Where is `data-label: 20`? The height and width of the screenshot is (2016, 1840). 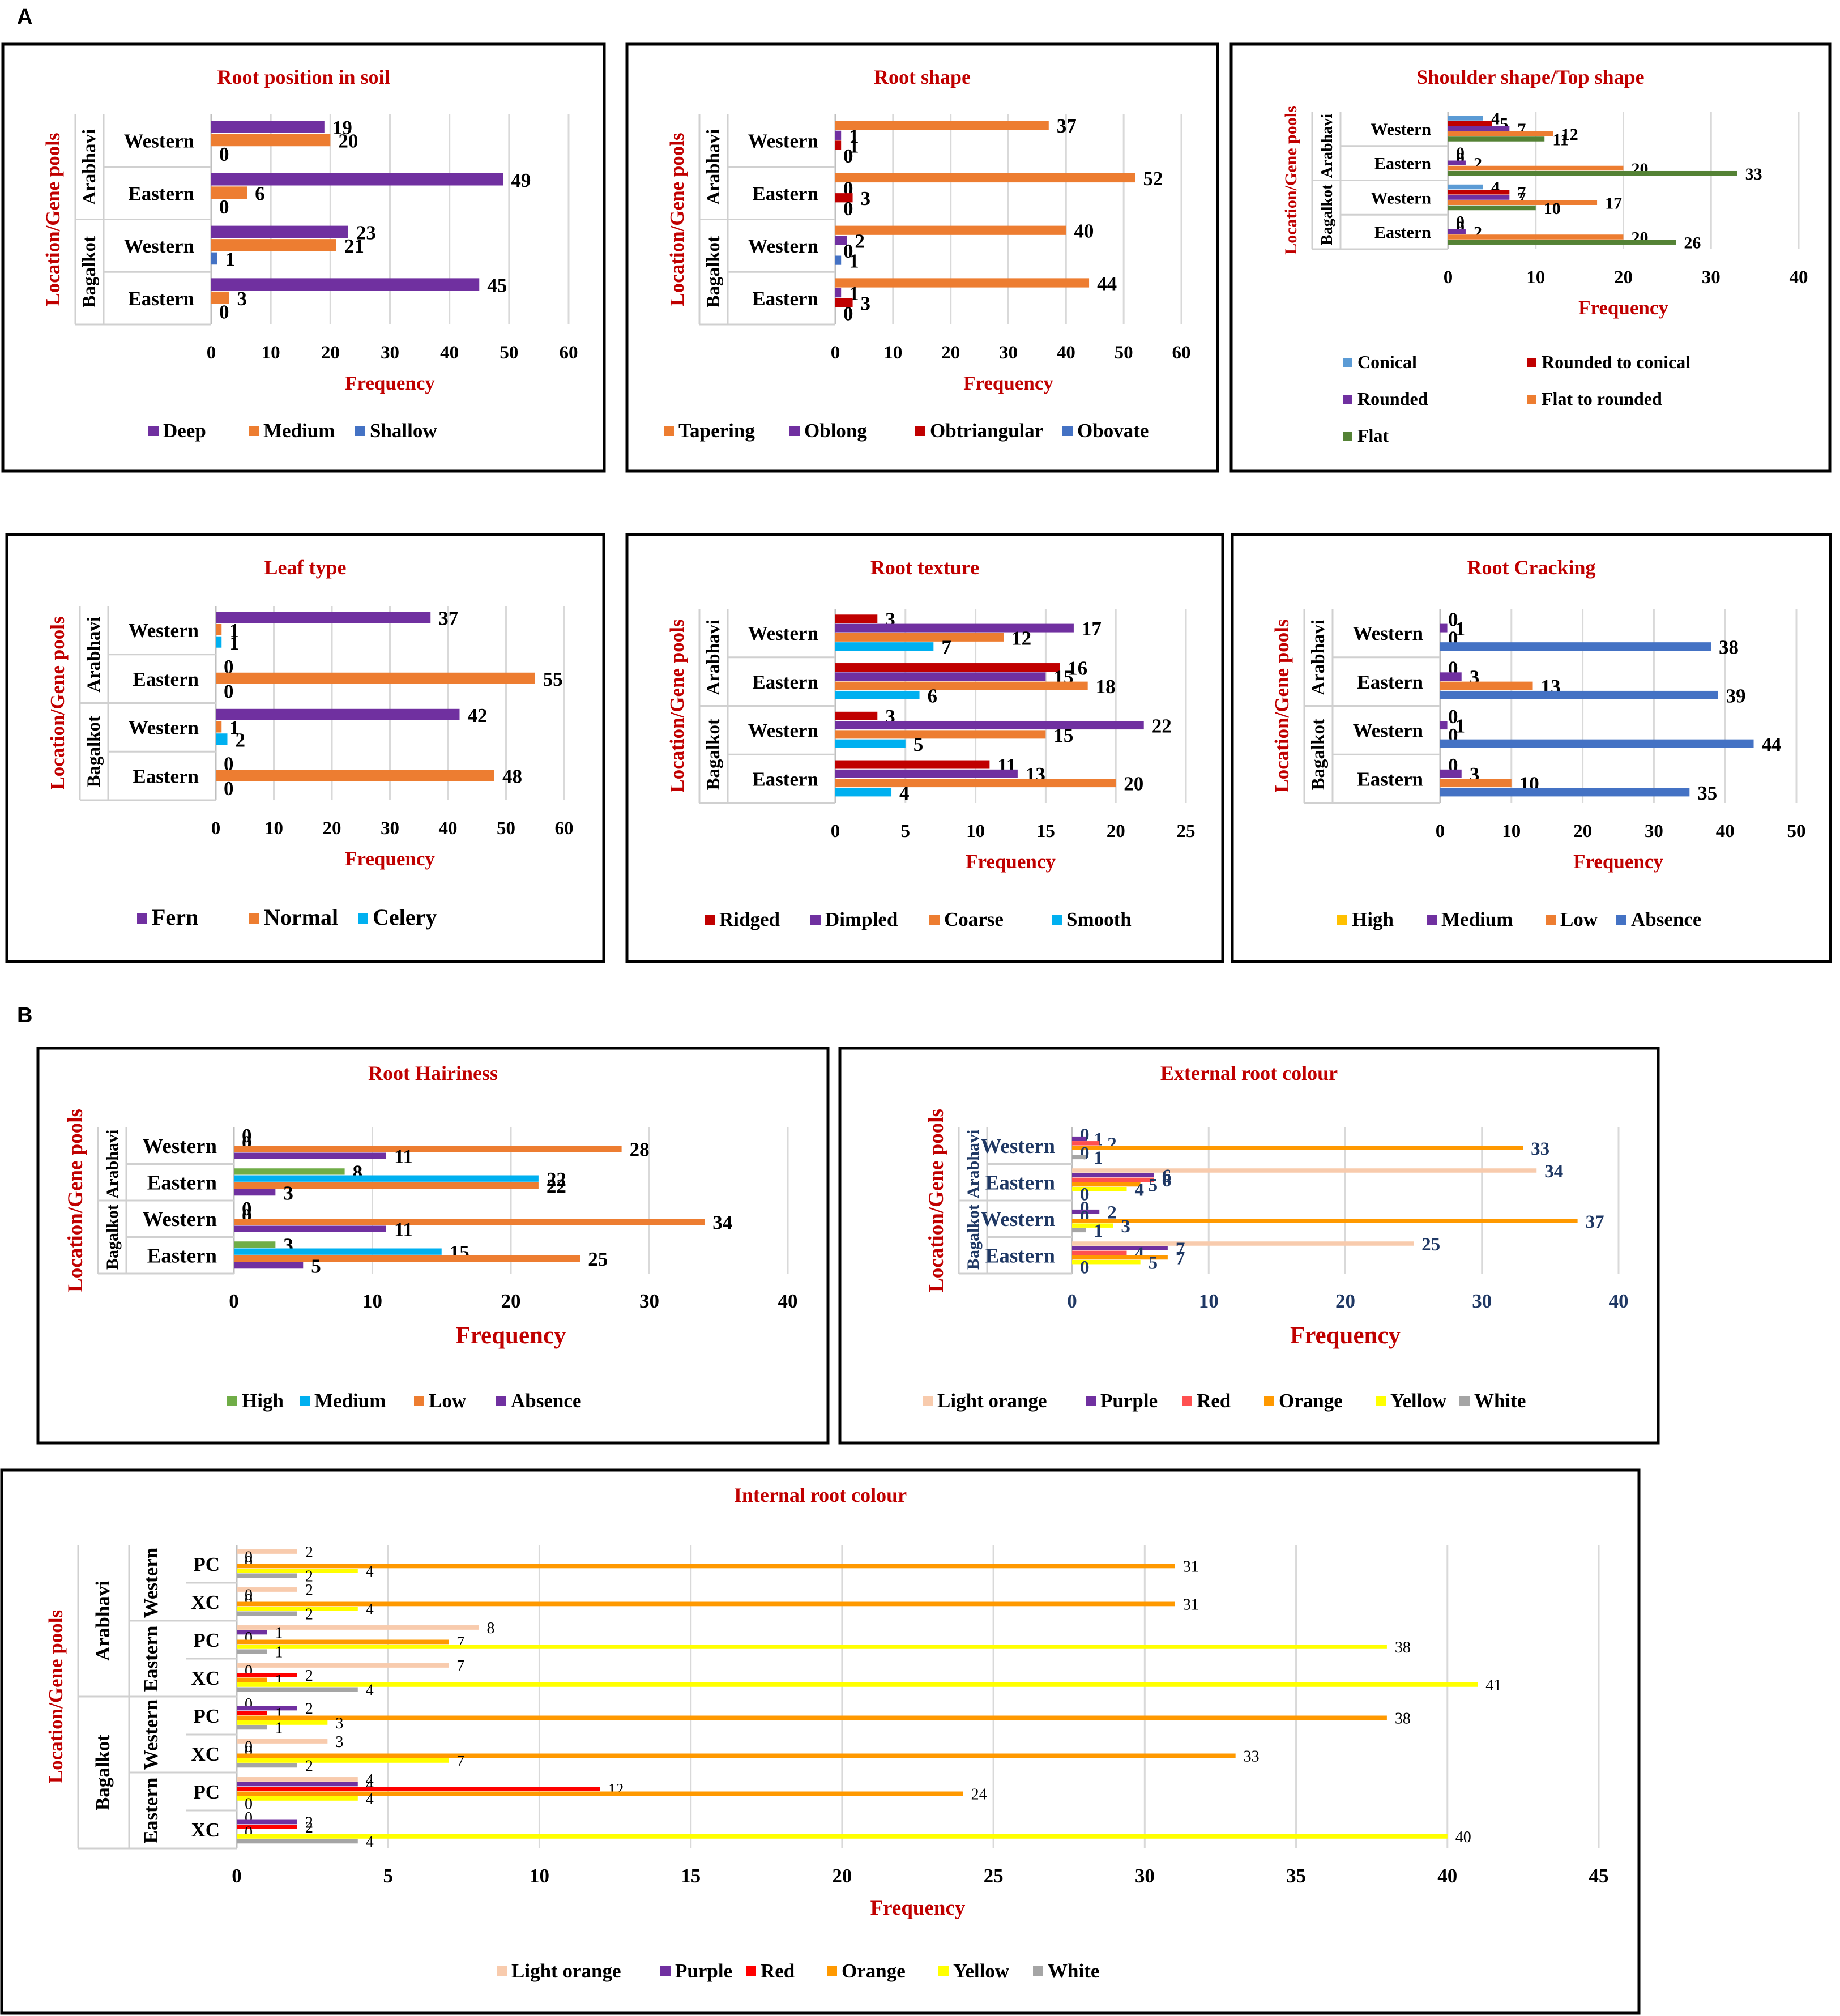
data-label: 20 is located at coordinates (1133, 784).